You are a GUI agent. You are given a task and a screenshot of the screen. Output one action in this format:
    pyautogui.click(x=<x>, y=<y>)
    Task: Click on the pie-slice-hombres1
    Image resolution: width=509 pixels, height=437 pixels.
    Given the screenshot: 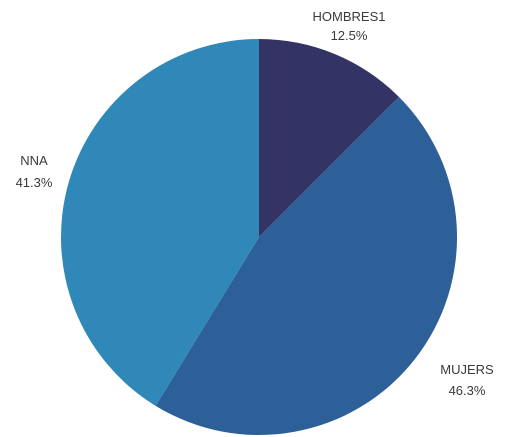 What is the action you would take?
    pyautogui.click(x=329, y=138)
    